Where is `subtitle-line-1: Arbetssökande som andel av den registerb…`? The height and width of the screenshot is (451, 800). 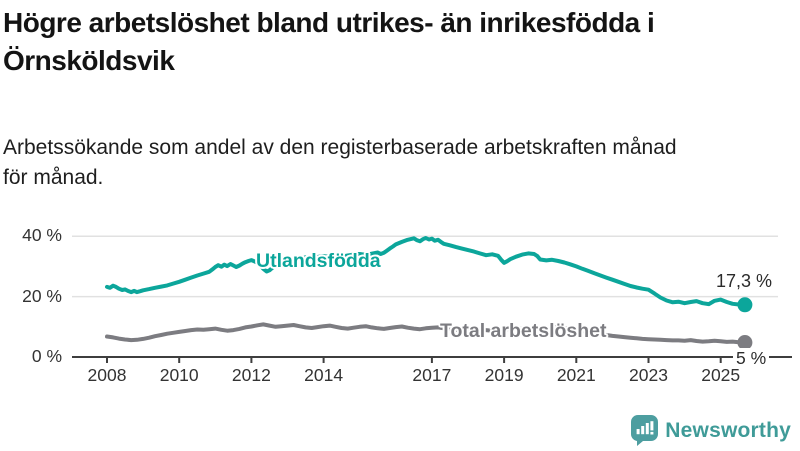
subtitle-line-1: Arbetssökande som andel av den registerb… is located at coordinates (340, 147).